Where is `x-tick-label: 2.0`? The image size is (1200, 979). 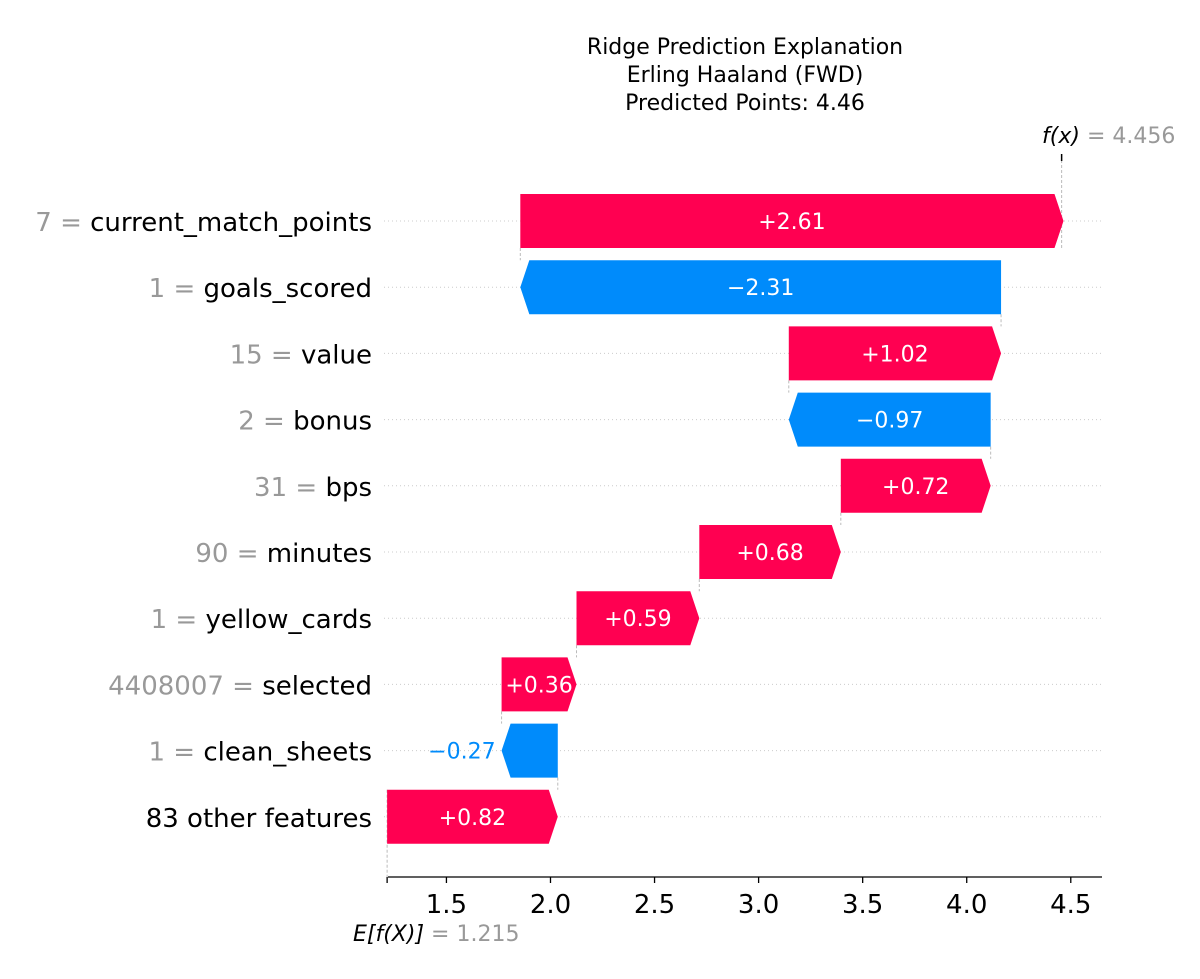
x-tick-label: 2.0 is located at coordinates (550, 905).